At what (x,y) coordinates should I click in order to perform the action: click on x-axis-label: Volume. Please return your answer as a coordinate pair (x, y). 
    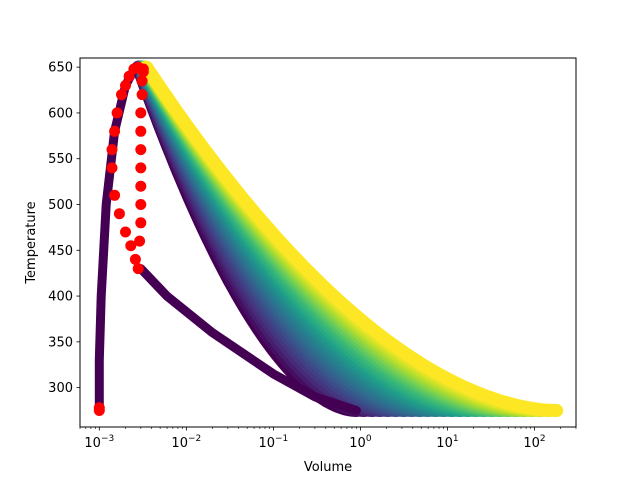
    Looking at the image, I should click on (328, 467).